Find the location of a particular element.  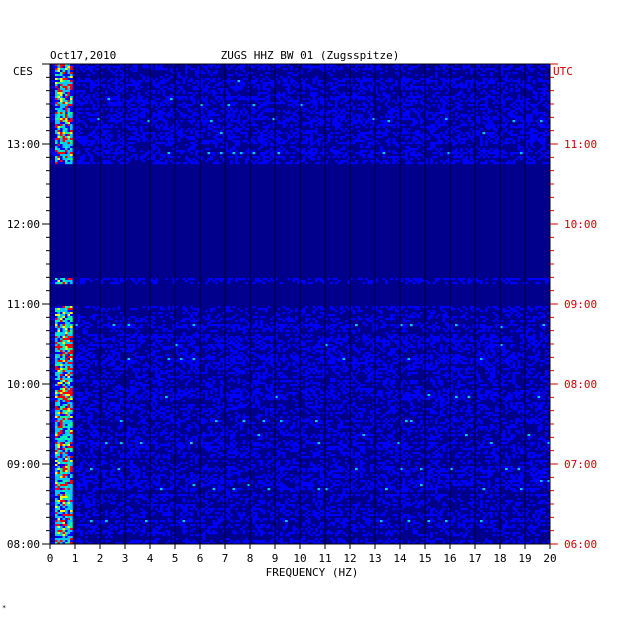

right-time-label: 07:00 is located at coordinates (580, 464).